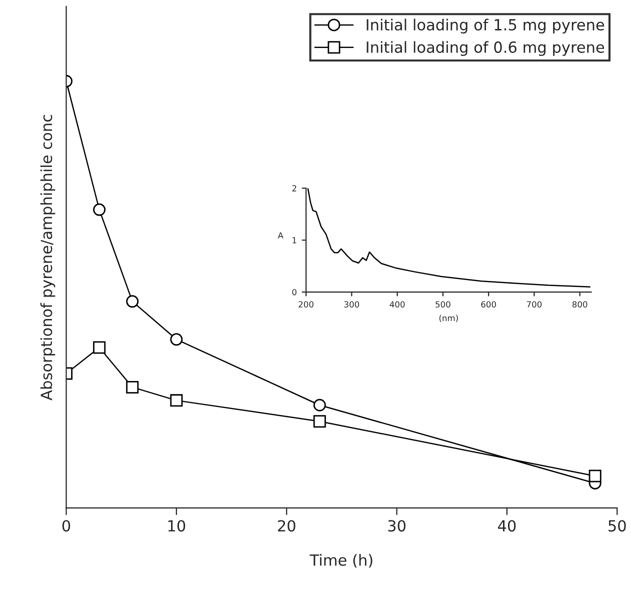  Describe the element at coordinates (534, 304) in the screenshot. I see `x-tick-label: 700` at that location.